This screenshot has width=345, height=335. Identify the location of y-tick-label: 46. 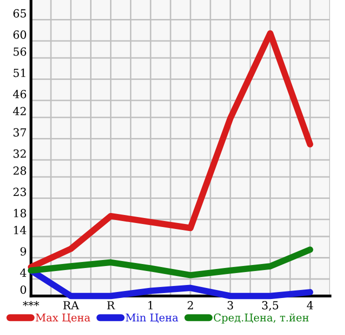
(19, 94).